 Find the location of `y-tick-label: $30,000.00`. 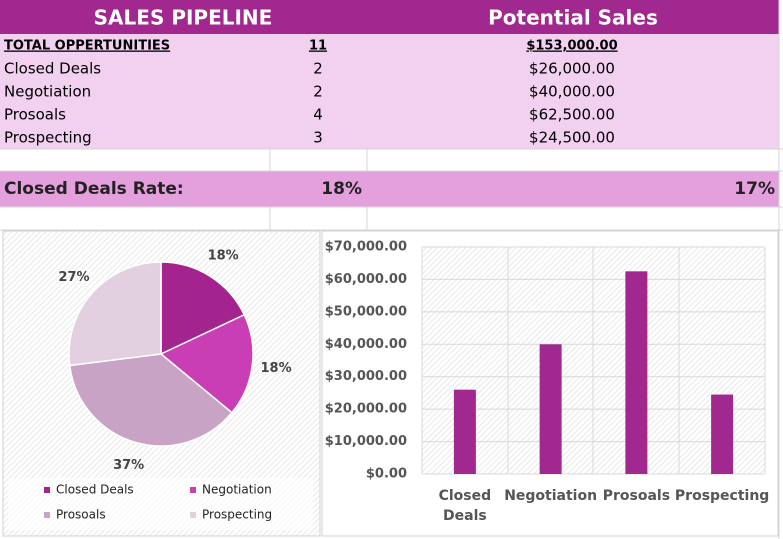

y-tick-label: $30,000.00 is located at coordinates (366, 376).